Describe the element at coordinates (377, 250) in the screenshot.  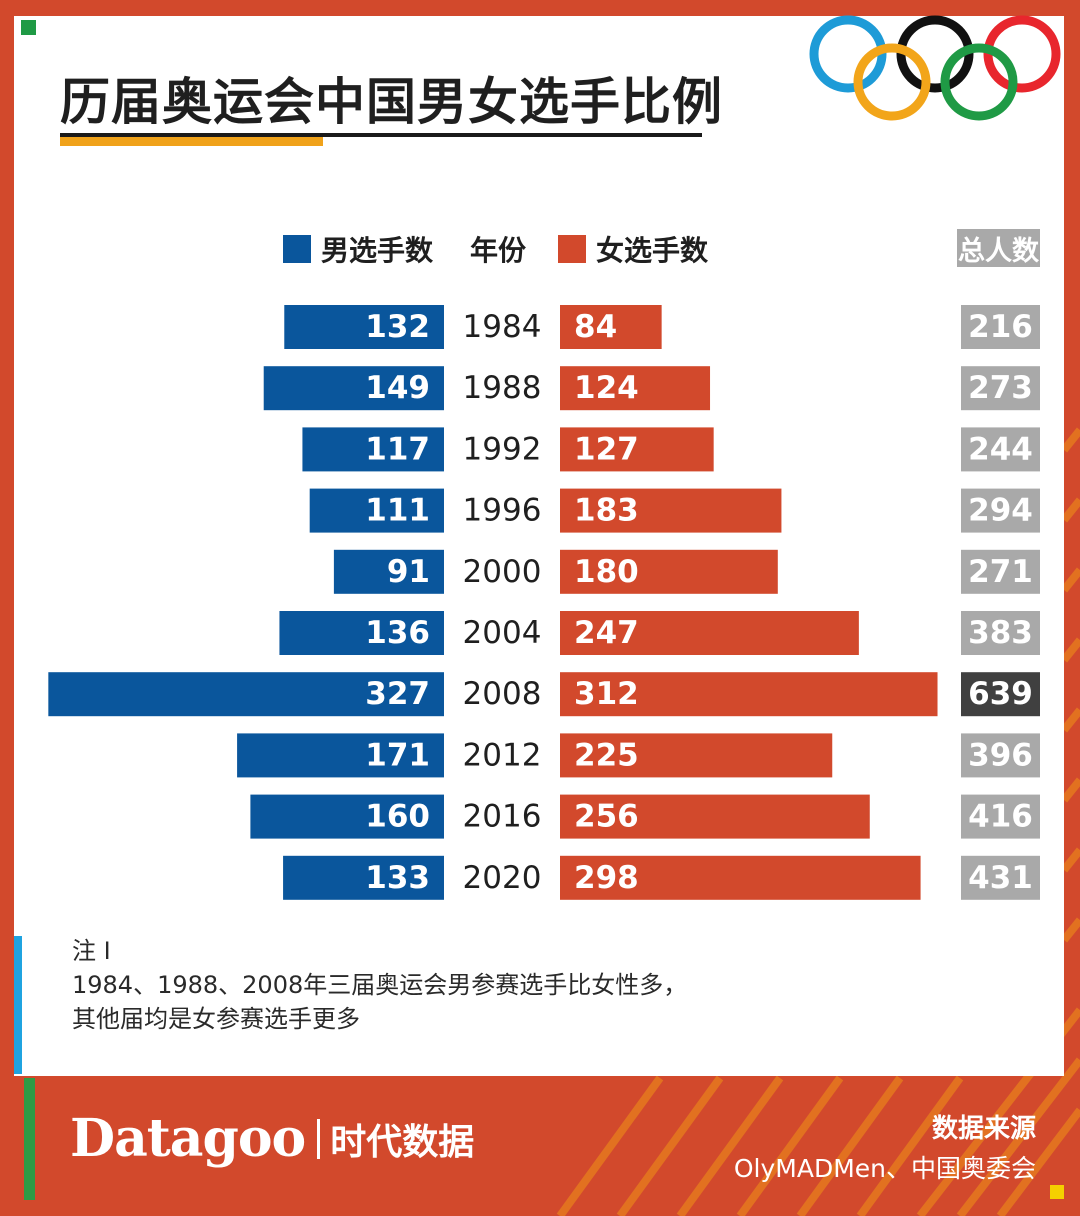
I see `legend-male-label: 男选手数` at that location.